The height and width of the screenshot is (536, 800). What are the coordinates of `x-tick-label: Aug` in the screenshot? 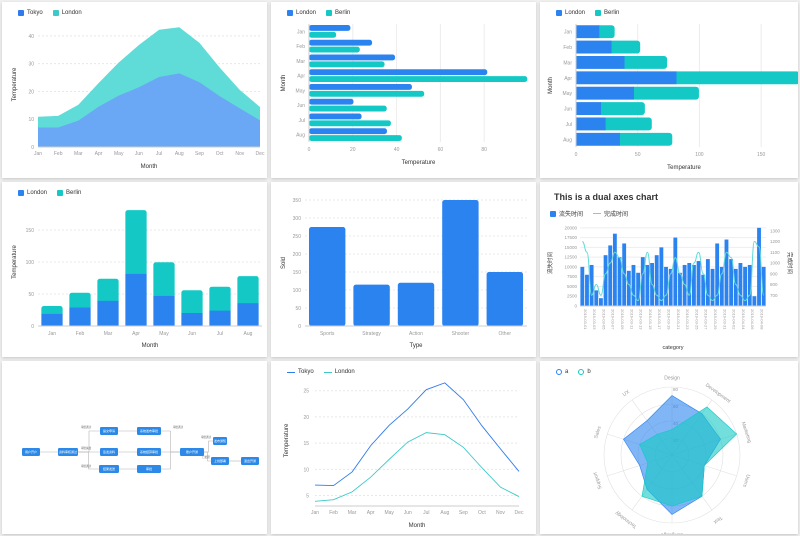 It's located at (444, 513).